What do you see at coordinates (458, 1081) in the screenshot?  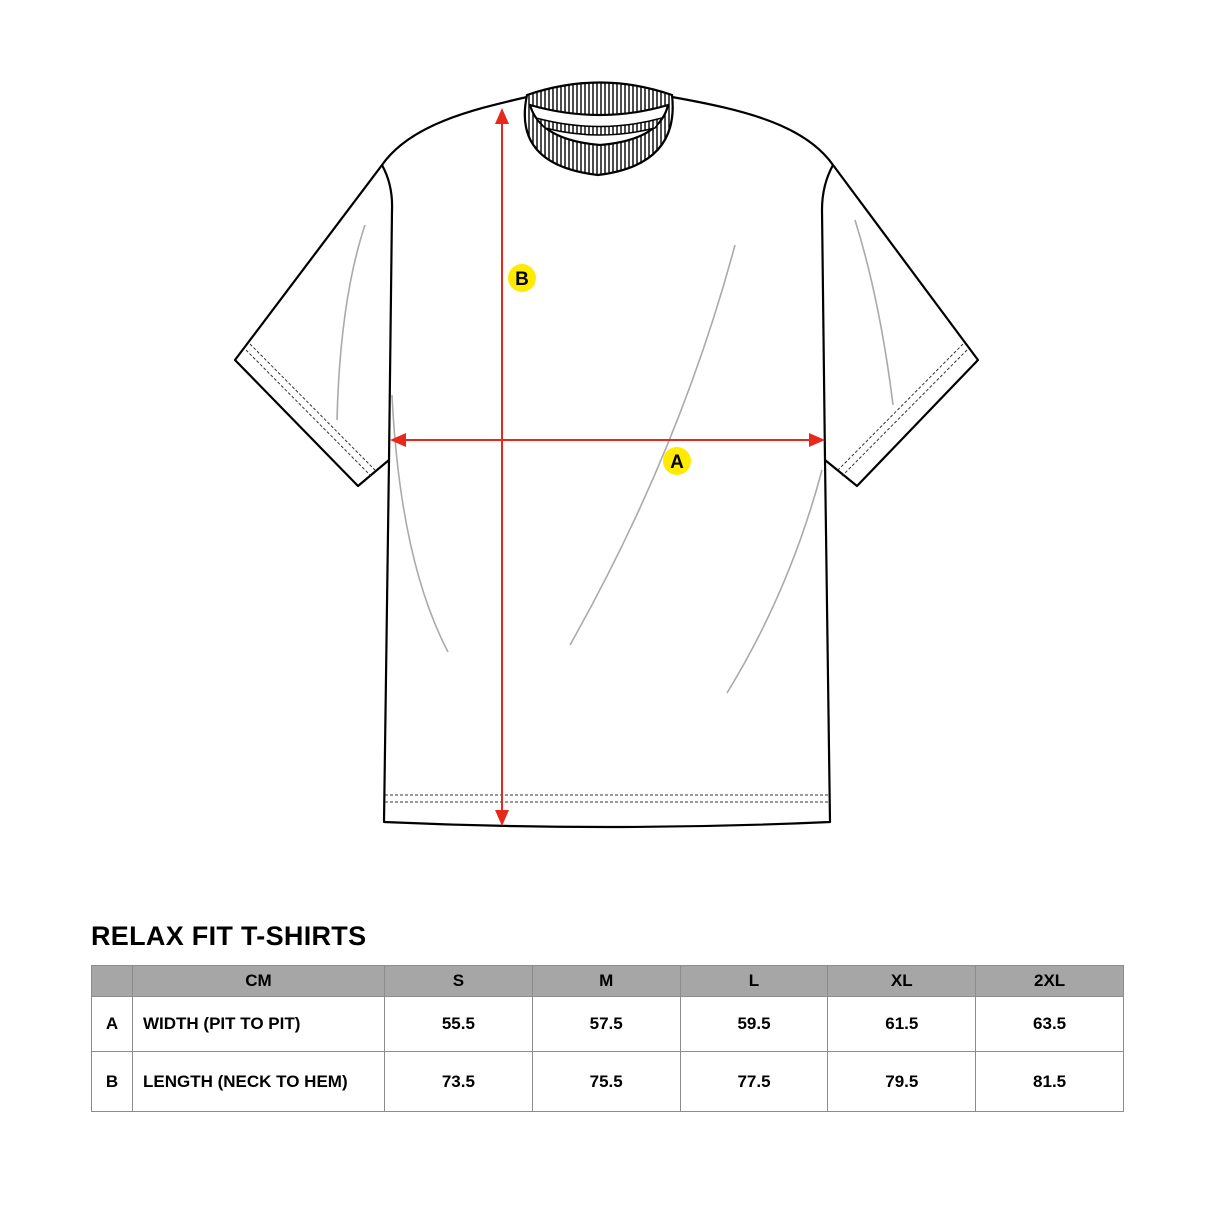 I see `cell-value: 73.5` at bounding box center [458, 1081].